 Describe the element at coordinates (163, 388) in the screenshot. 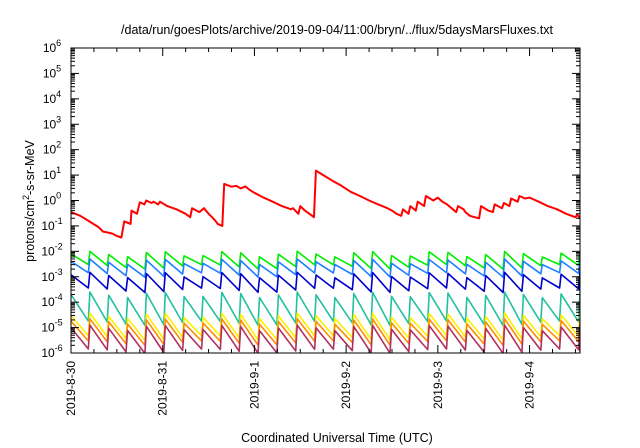

I see `x-tick-label: 2019-8-31` at that location.